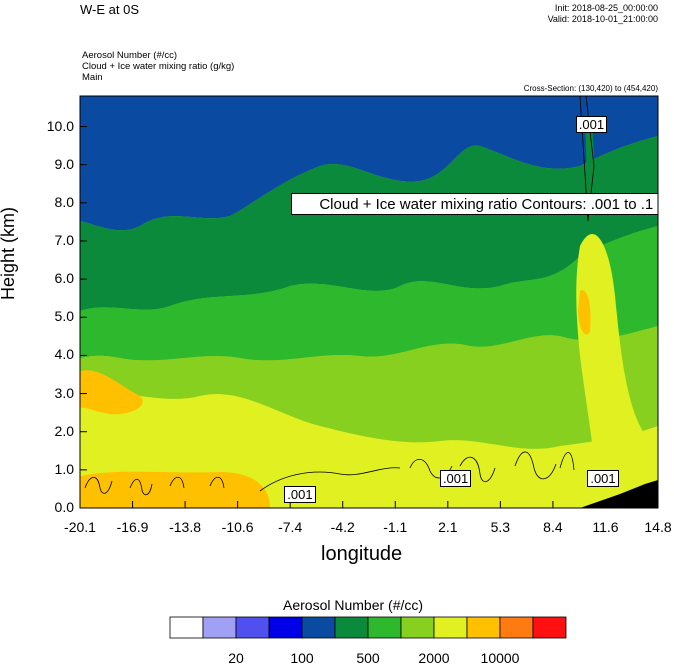 The height and width of the screenshot is (667, 674). I want to click on y-tick-label: 2.0, so click(64, 430).